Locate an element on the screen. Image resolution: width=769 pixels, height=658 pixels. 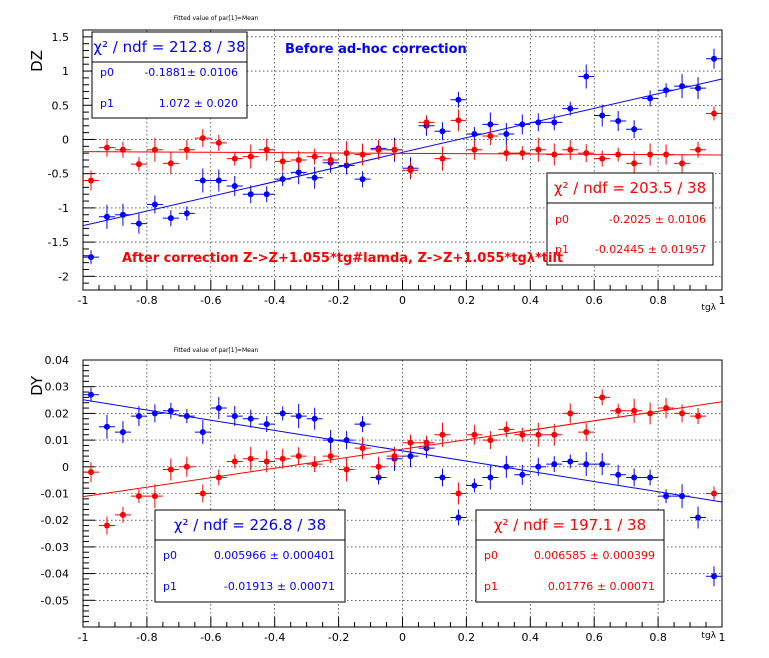
stats-box-frame is located at coordinates (570, 556).